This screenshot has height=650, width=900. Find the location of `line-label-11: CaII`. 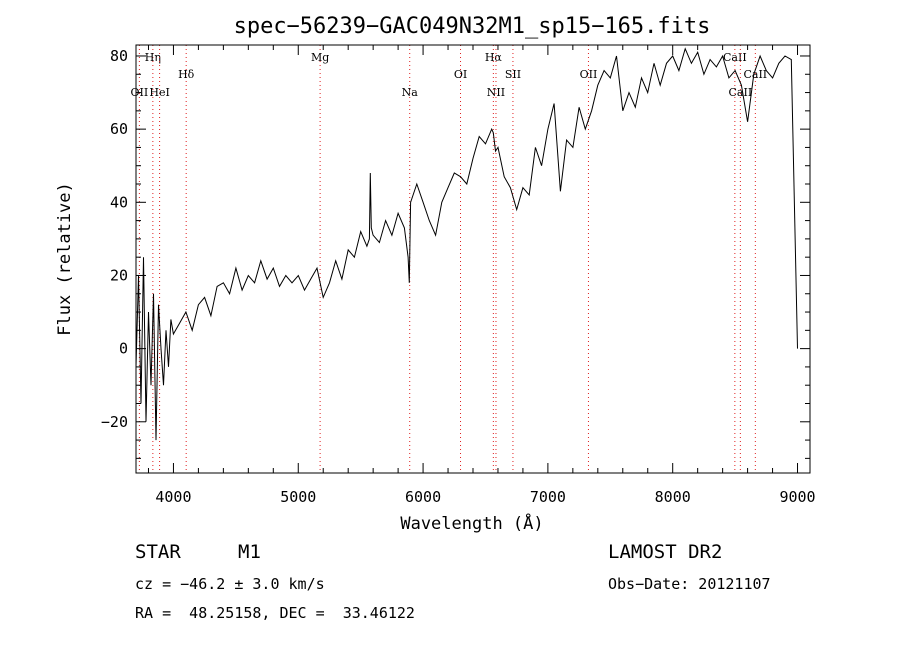

line-label-11: CaII is located at coordinates (735, 57).